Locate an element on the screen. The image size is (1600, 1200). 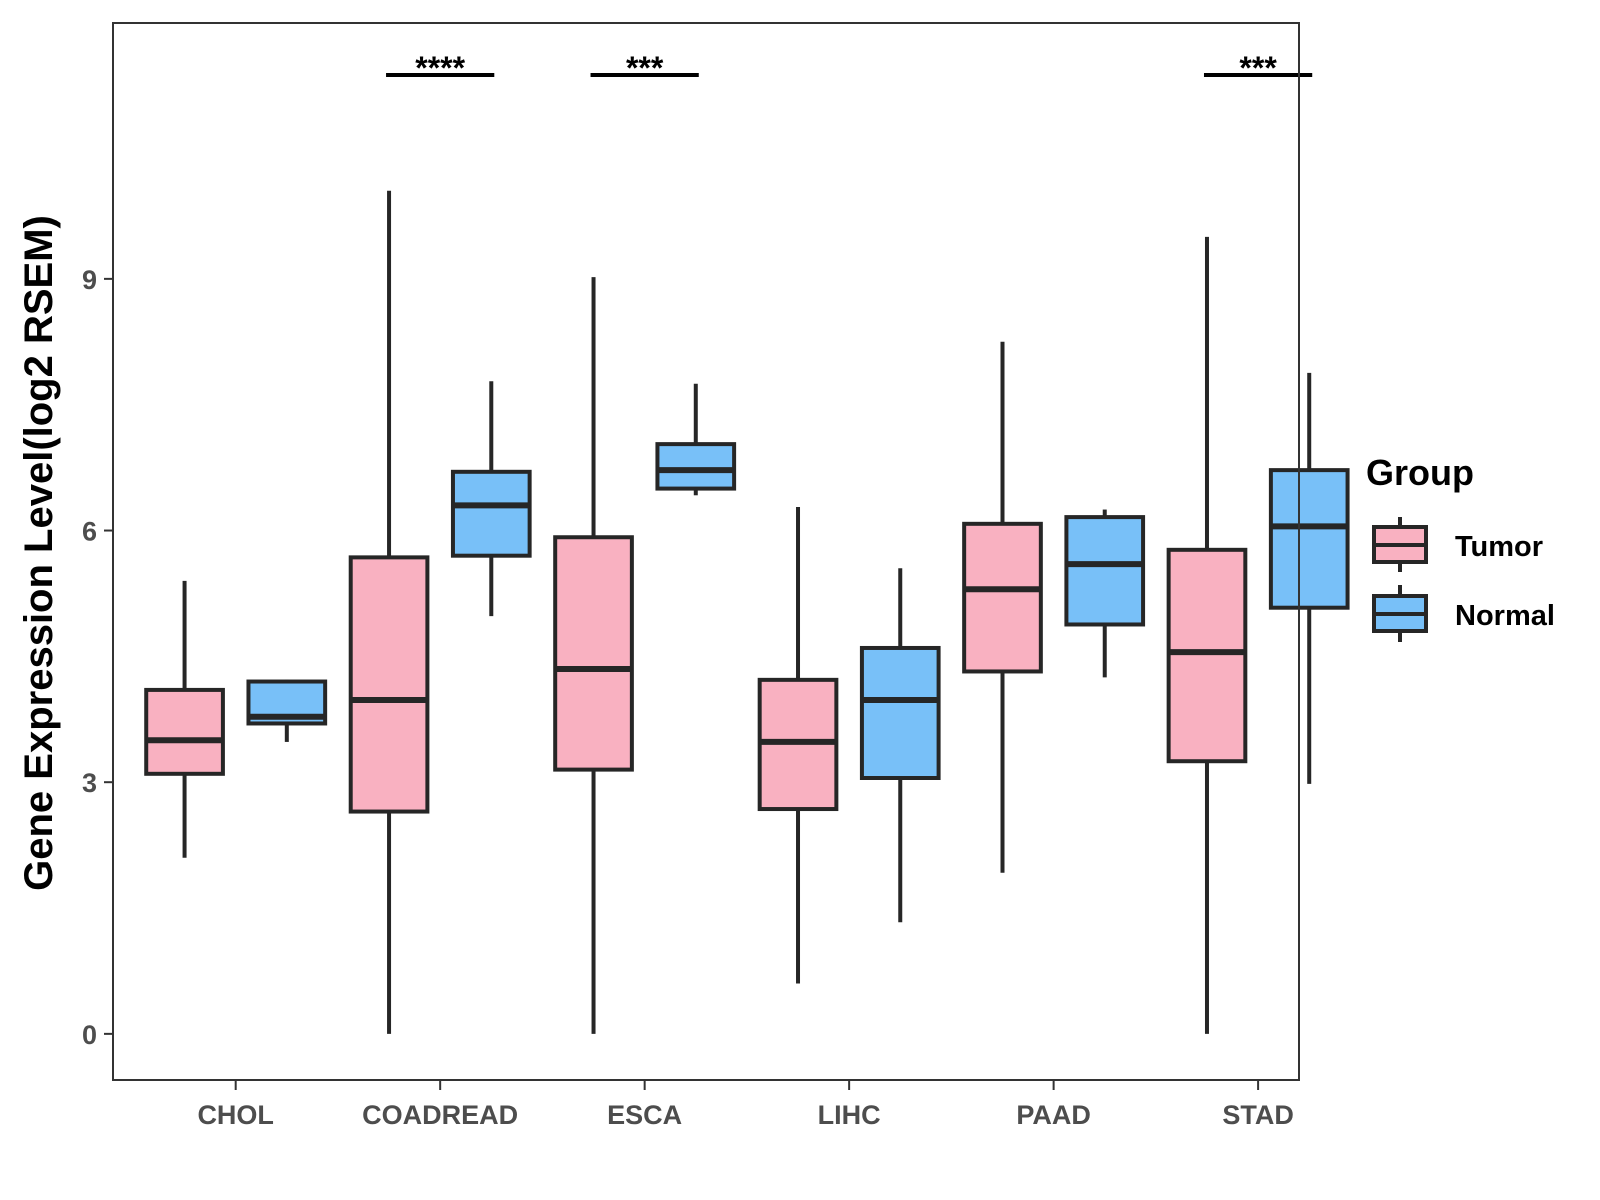
x-tick-label: LIHC is located at coordinates (849, 1115).